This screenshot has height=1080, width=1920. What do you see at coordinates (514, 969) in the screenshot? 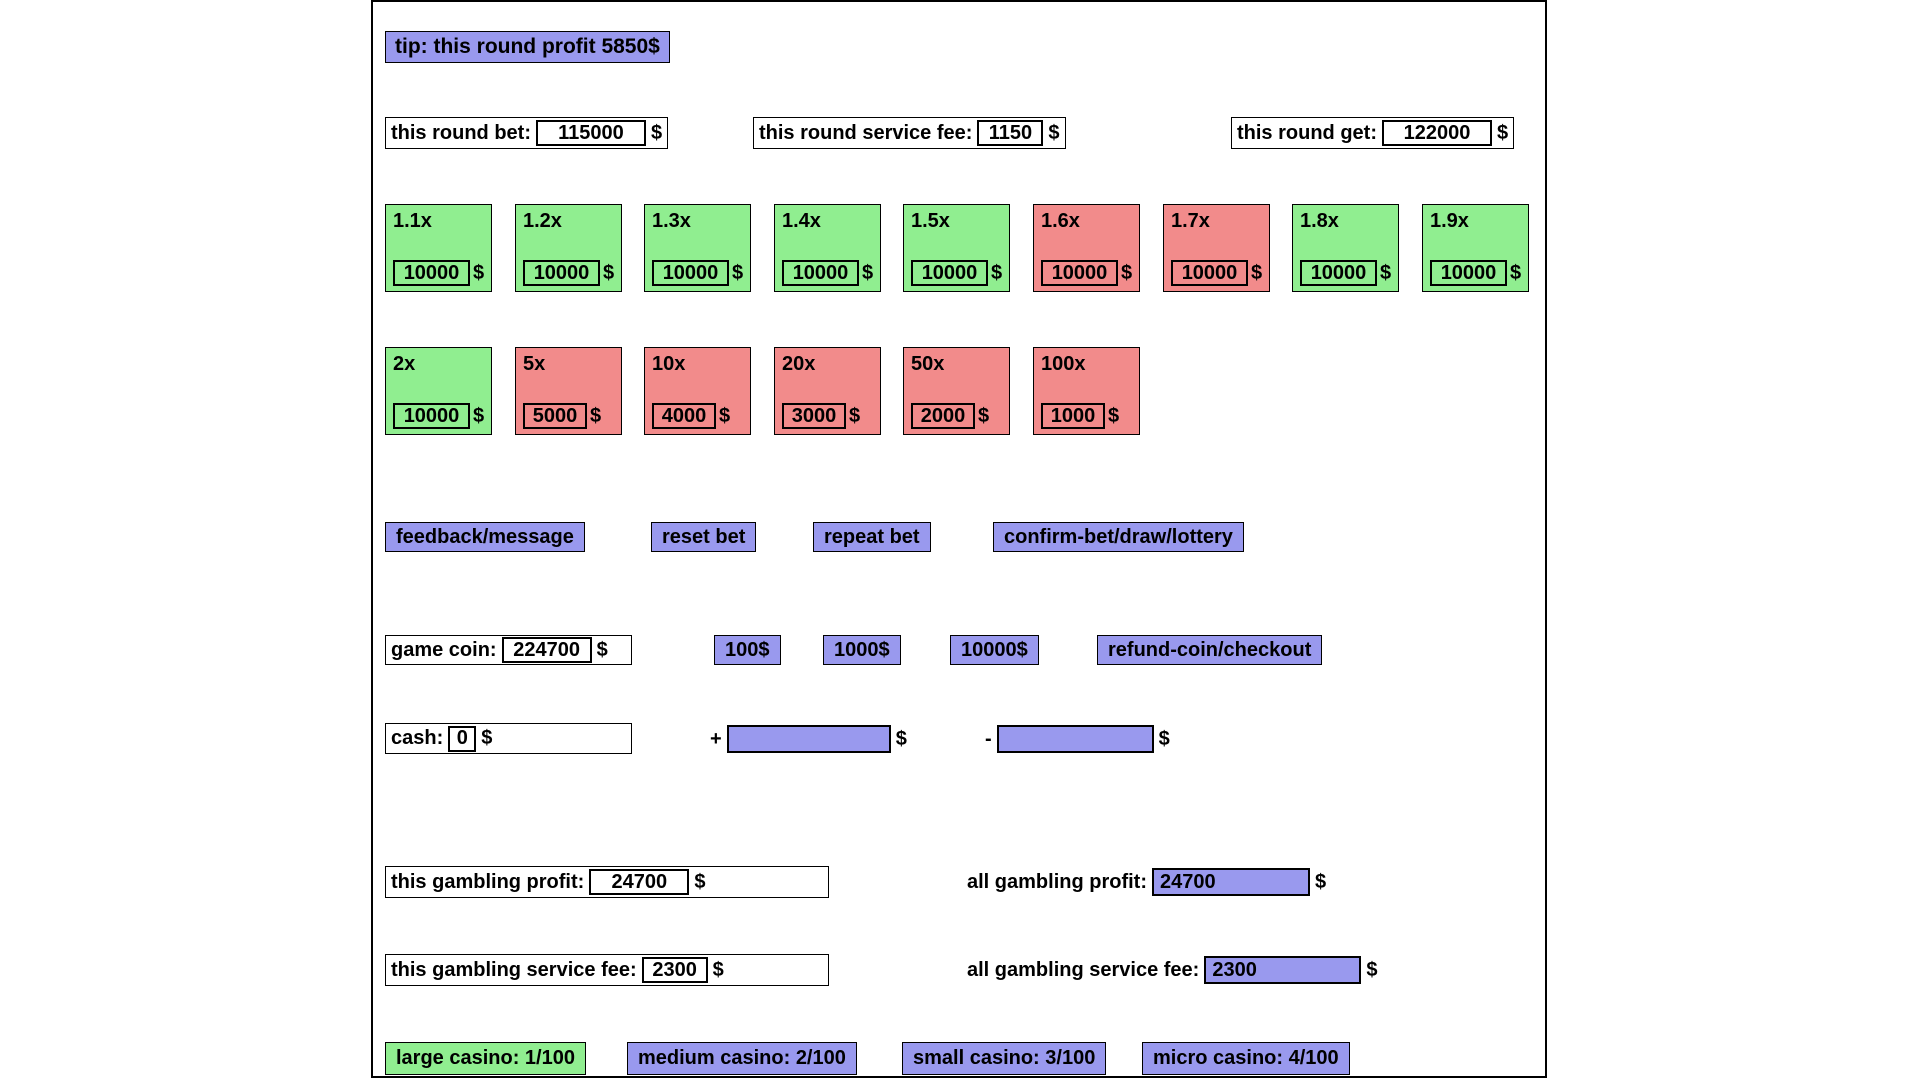
I see `this-gambling-service-fee-label: this gambling service fee:` at bounding box center [514, 969].